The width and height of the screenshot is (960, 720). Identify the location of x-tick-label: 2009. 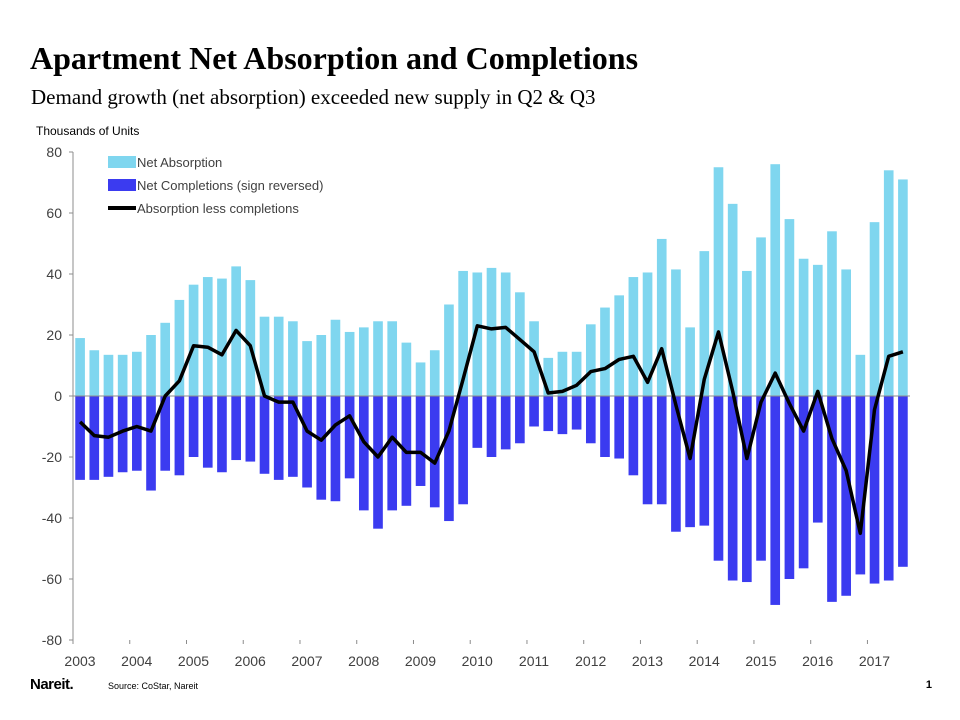
(420, 661).